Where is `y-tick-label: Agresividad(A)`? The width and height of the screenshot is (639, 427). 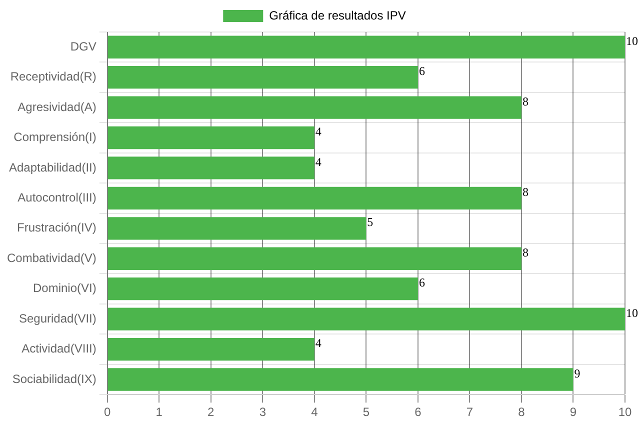
y-tick-label: Agresividad(A) is located at coordinates (57, 107).